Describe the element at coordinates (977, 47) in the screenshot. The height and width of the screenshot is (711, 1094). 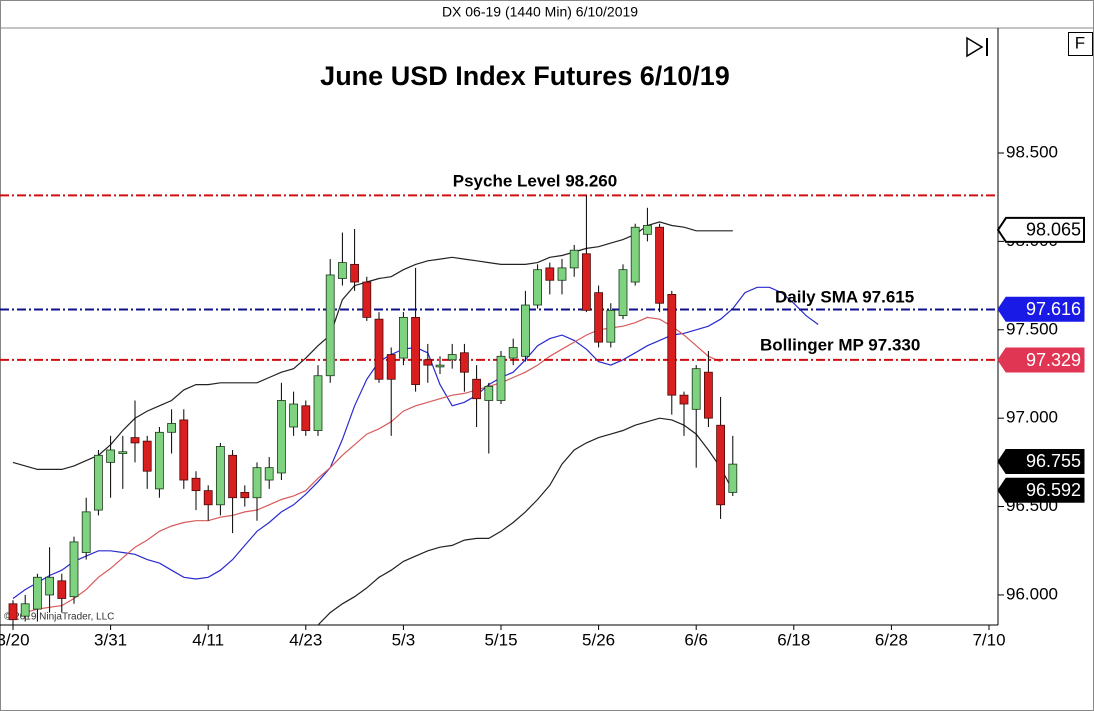
I see `play-icon` at that location.